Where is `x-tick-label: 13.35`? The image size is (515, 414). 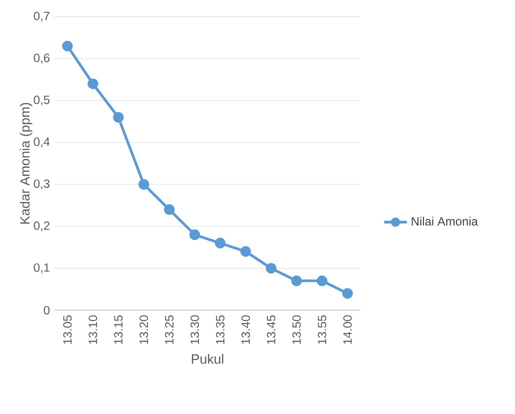
x-tick-label: 13.35 is located at coordinates (220, 329).